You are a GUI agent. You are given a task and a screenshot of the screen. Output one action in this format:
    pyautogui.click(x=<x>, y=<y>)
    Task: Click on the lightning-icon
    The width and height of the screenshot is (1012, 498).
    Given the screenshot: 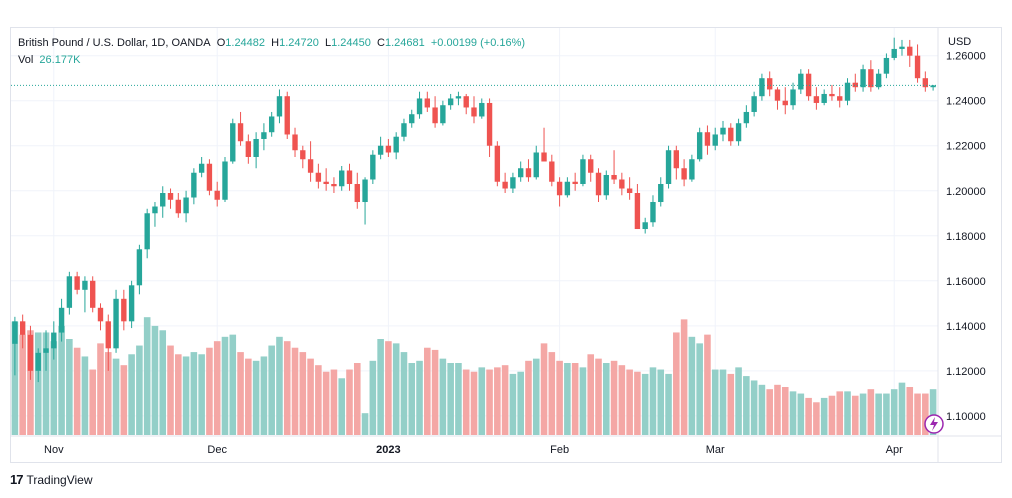 What is the action you would take?
    pyautogui.click(x=934, y=424)
    